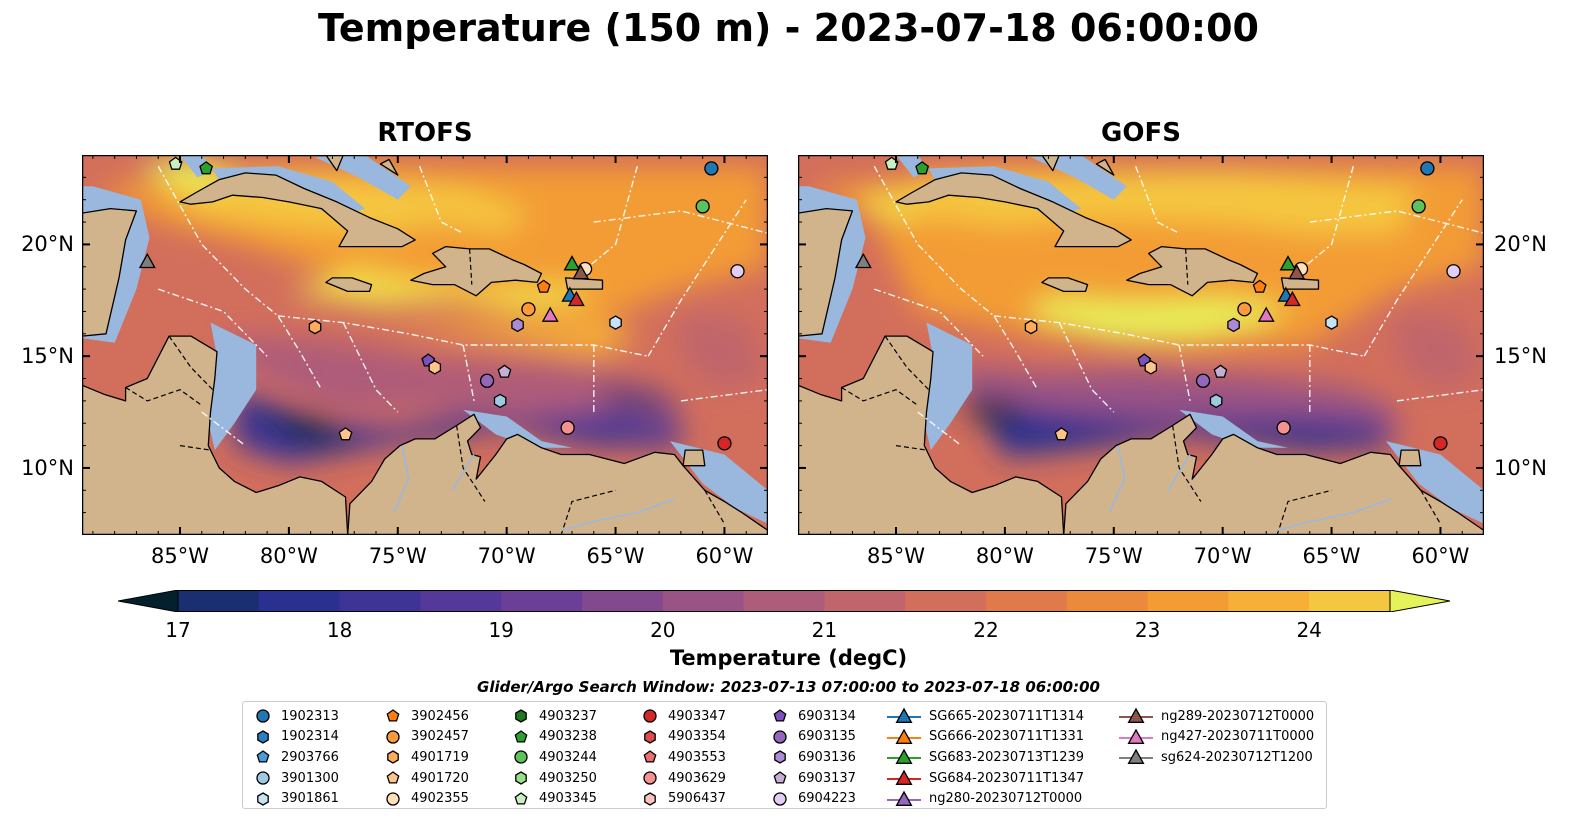  I want to click on legend-column: 4903347 4903354 4903553 4903629 5906437, so click(683, 757).